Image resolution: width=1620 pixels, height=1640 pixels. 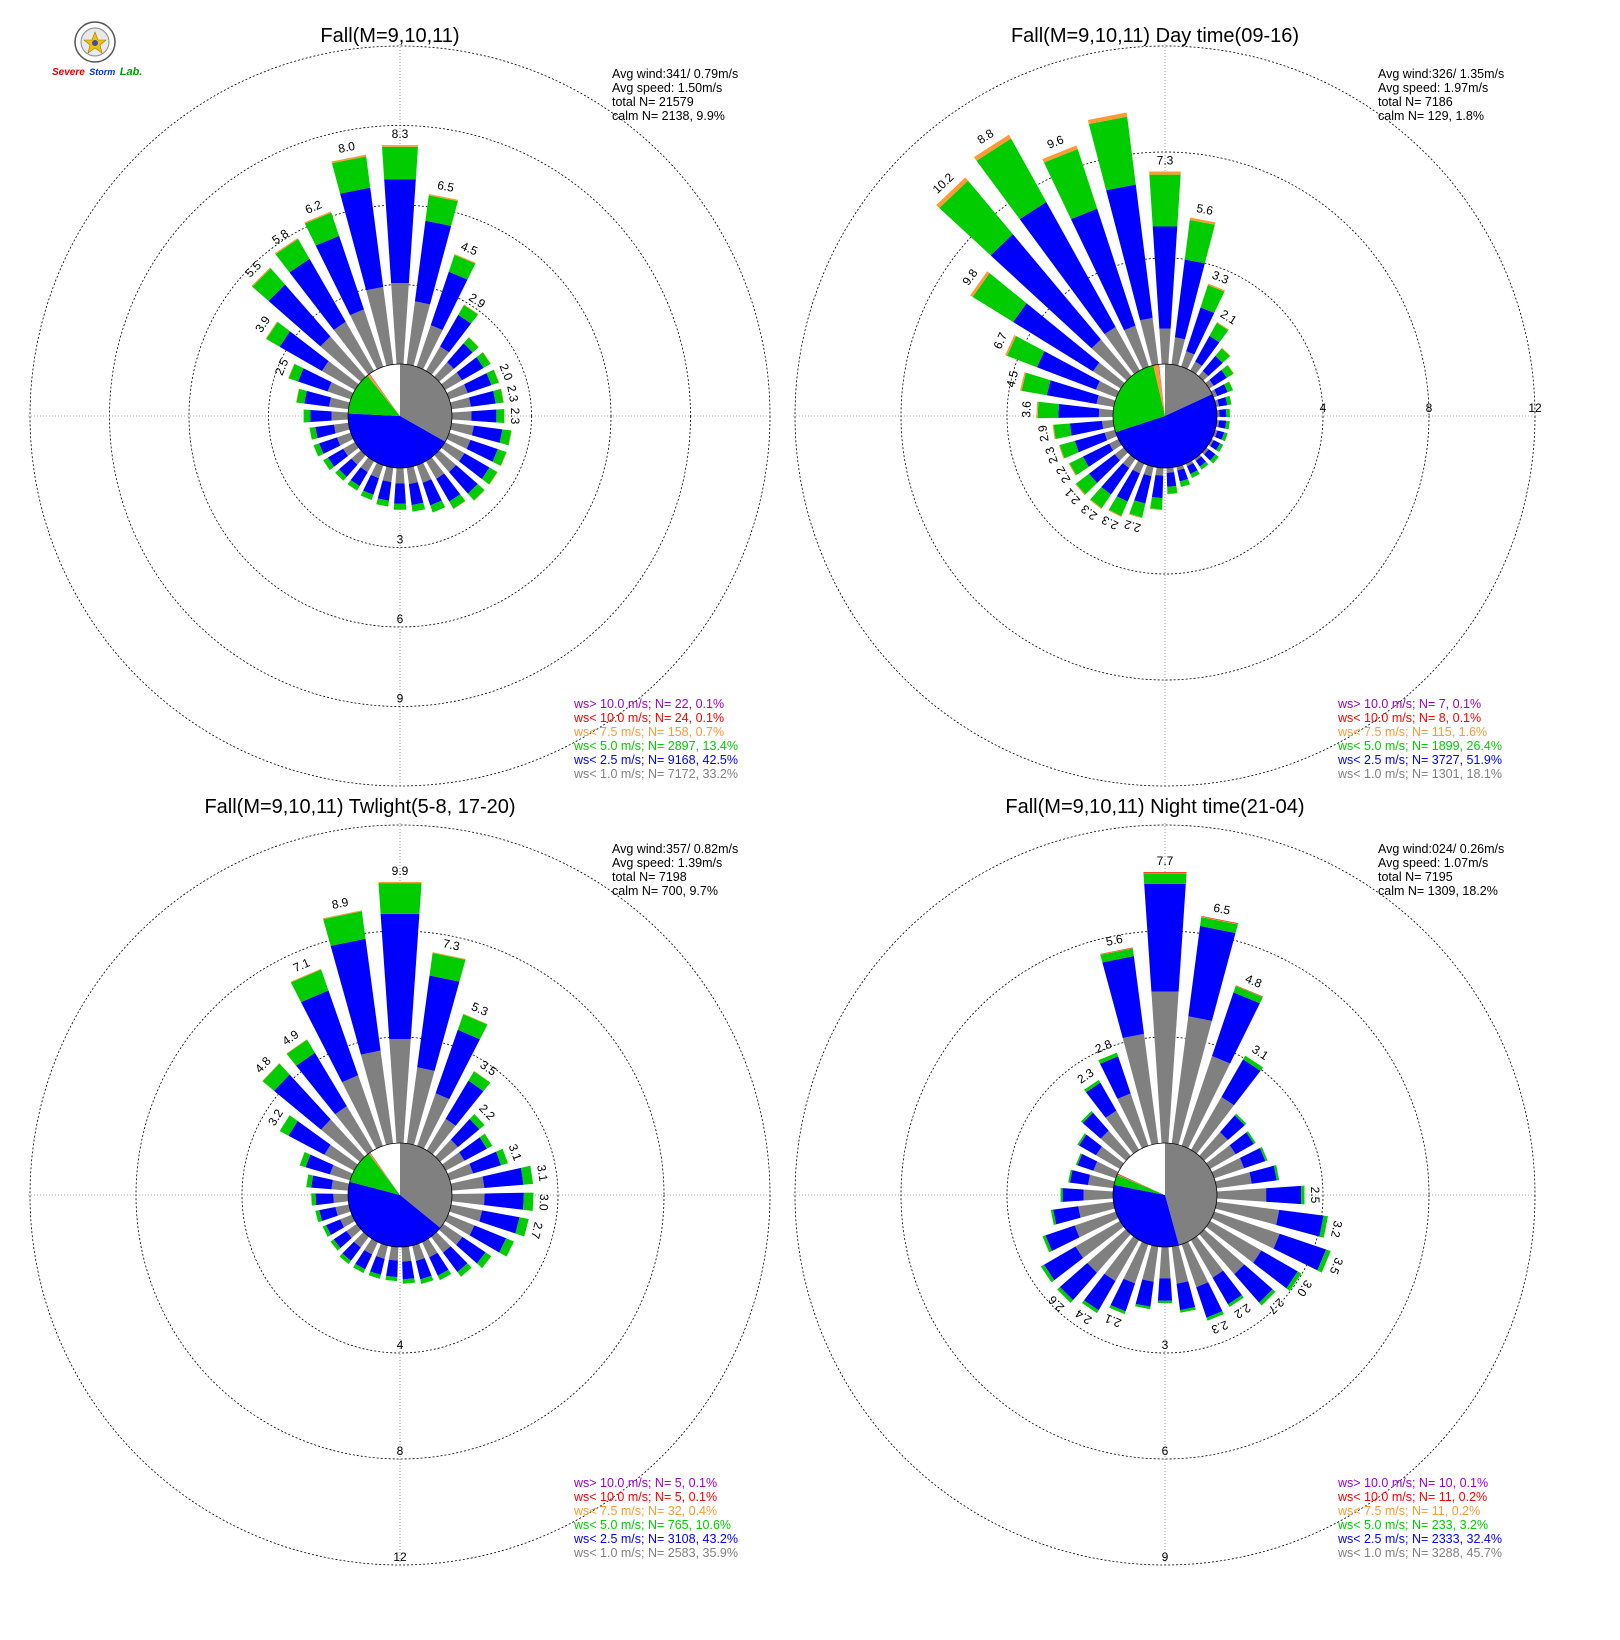 I want to click on bar-total-label: 2.5, so click(x=1315, y=1195).